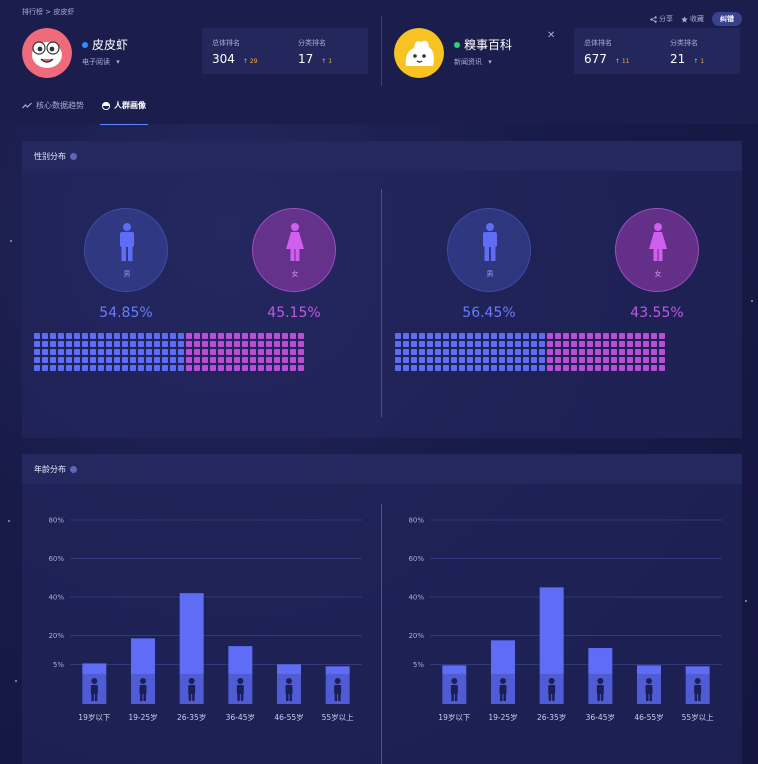 The height and width of the screenshot is (764, 758). Describe the element at coordinates (382, 156) in the screenshot. I see `panel-header: 性别分布` at that location.